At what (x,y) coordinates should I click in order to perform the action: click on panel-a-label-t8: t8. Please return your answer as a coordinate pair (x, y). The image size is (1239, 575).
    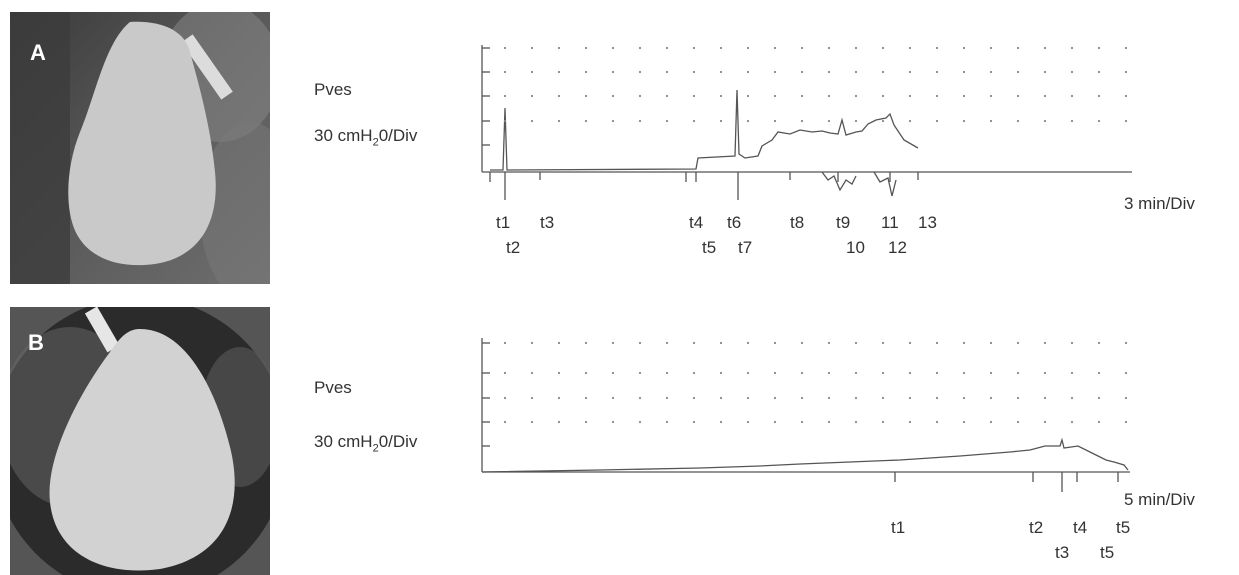
    Looking at the image, I should click on (797, 222).